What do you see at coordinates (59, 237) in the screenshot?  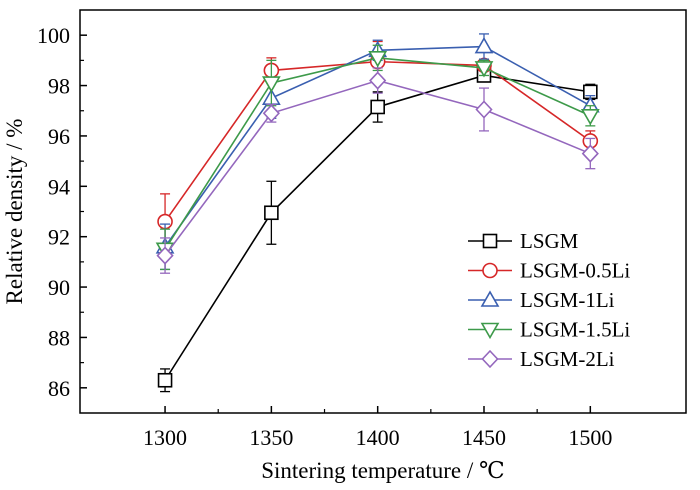 I see `y-tick-label: 92` at bounding box center [59, 237].